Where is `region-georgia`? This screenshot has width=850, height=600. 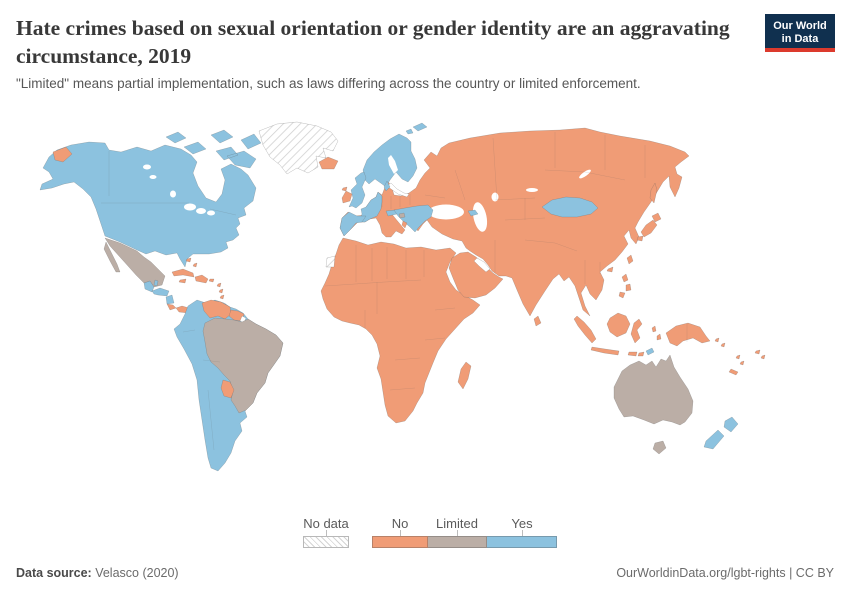
region-georgia is located at coordinates (473, 213).